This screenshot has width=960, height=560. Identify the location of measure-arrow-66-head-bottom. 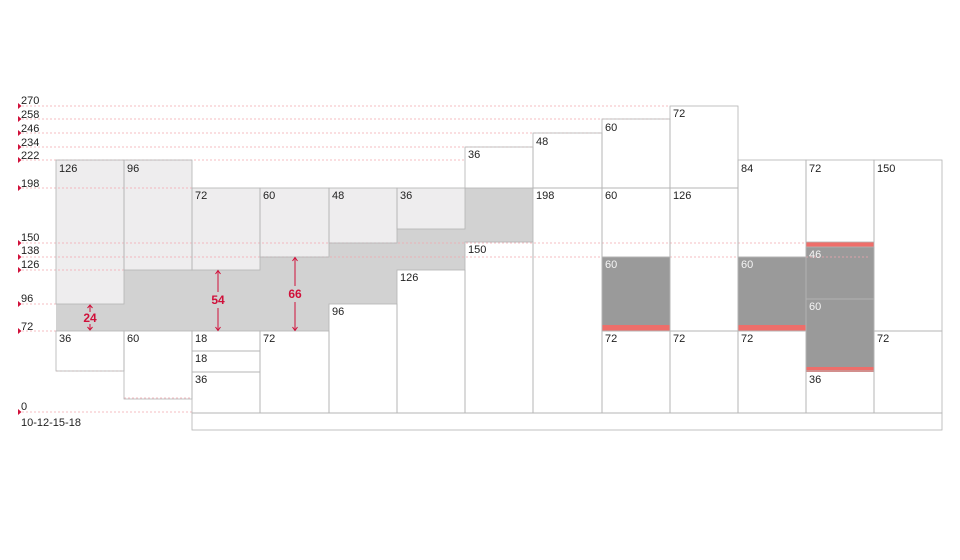
(295, 329).